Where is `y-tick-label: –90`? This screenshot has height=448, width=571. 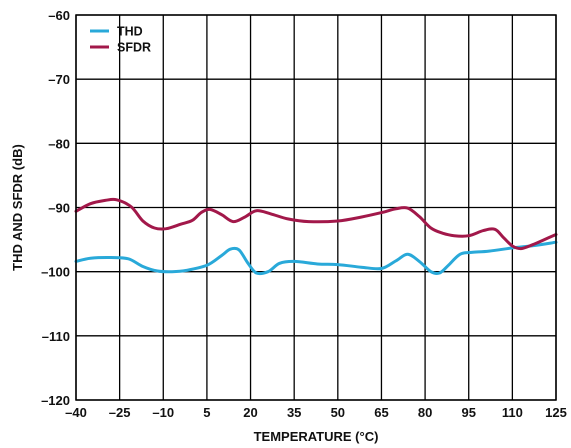 y-tick-label: –90 is located at coordinates (59, 208).